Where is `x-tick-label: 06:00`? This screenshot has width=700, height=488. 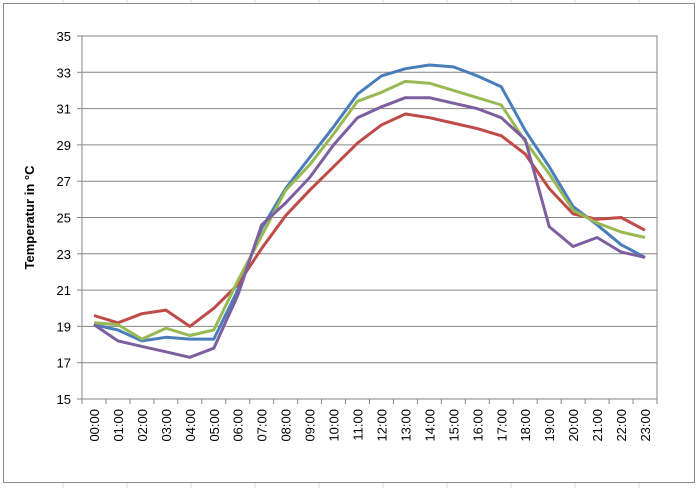 x-tick-label: 06:00 is located at coordinates (238, 425).